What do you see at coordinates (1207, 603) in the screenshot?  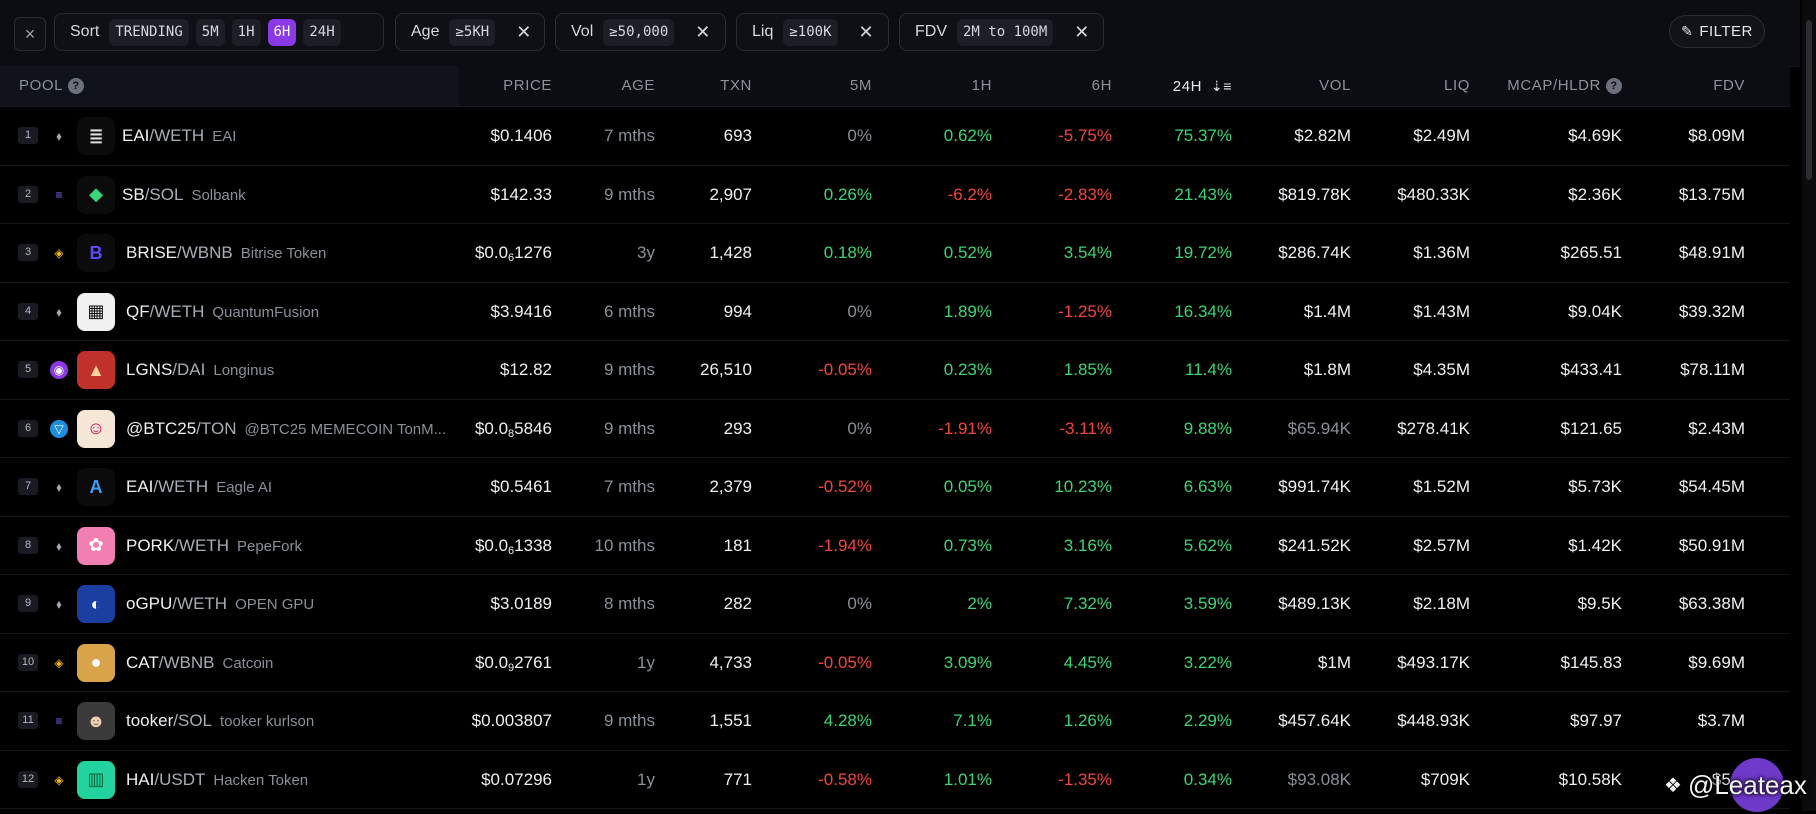 I see `change-24h-cell: 3.59%` at bounding box center [1207, 603].